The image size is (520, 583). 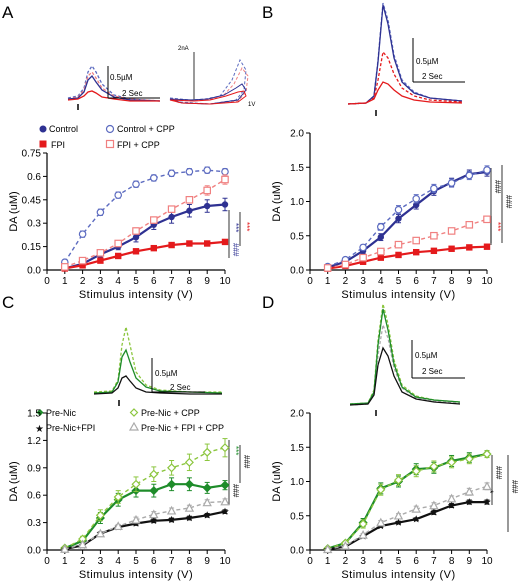 What do you see at coordinates (8, 12) in the screenshot?
I see `panel-letter-a: A` at bounding box center [8, 12].